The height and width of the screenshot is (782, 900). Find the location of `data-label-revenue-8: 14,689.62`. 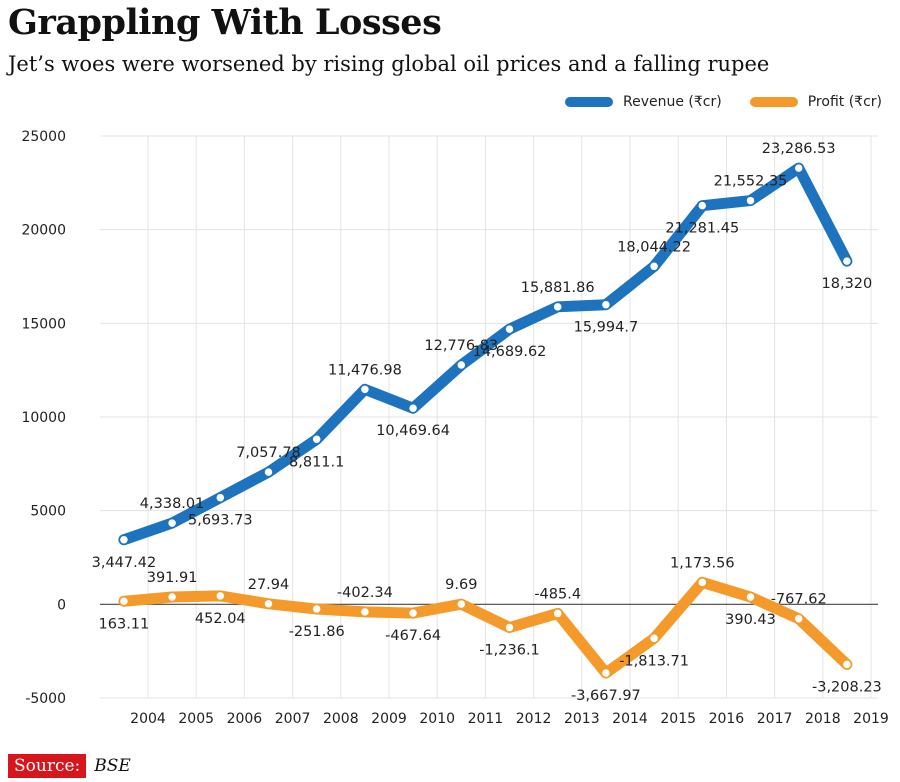

data-label-revenue-8: 14,689.62 is located at coordinates (510, 352).